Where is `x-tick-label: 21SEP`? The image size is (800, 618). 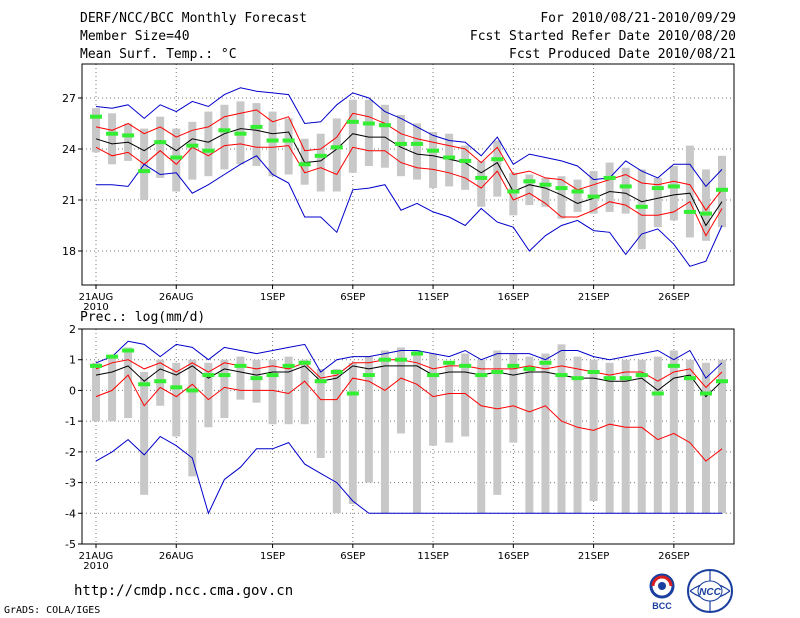 x-tick-label: 21SEP is located at coordinates (593, 556).